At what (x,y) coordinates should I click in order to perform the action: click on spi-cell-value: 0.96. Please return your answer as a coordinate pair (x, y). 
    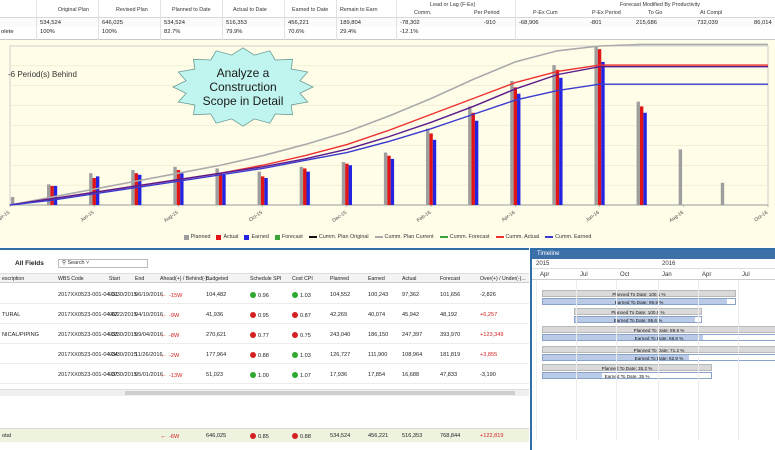
    Looking at the image, I should click on (263, 296).